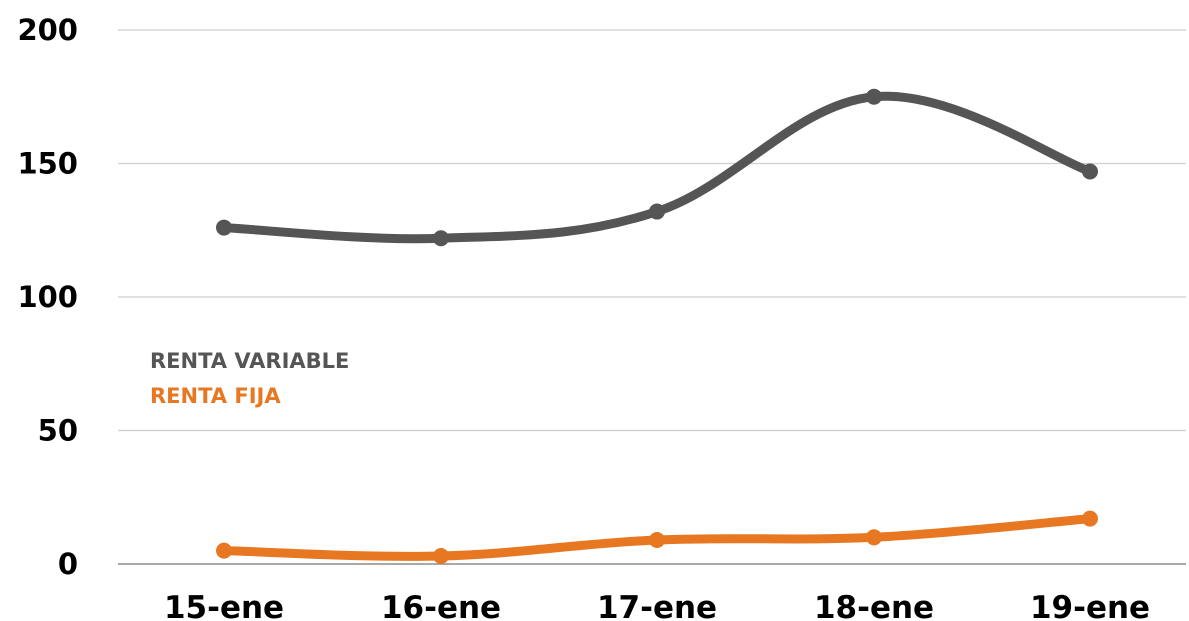  What do you see at coordinates (874, 605) in the screenshot?
I see `x-tick-label: 18-ene` at bounding box center [874, 605].